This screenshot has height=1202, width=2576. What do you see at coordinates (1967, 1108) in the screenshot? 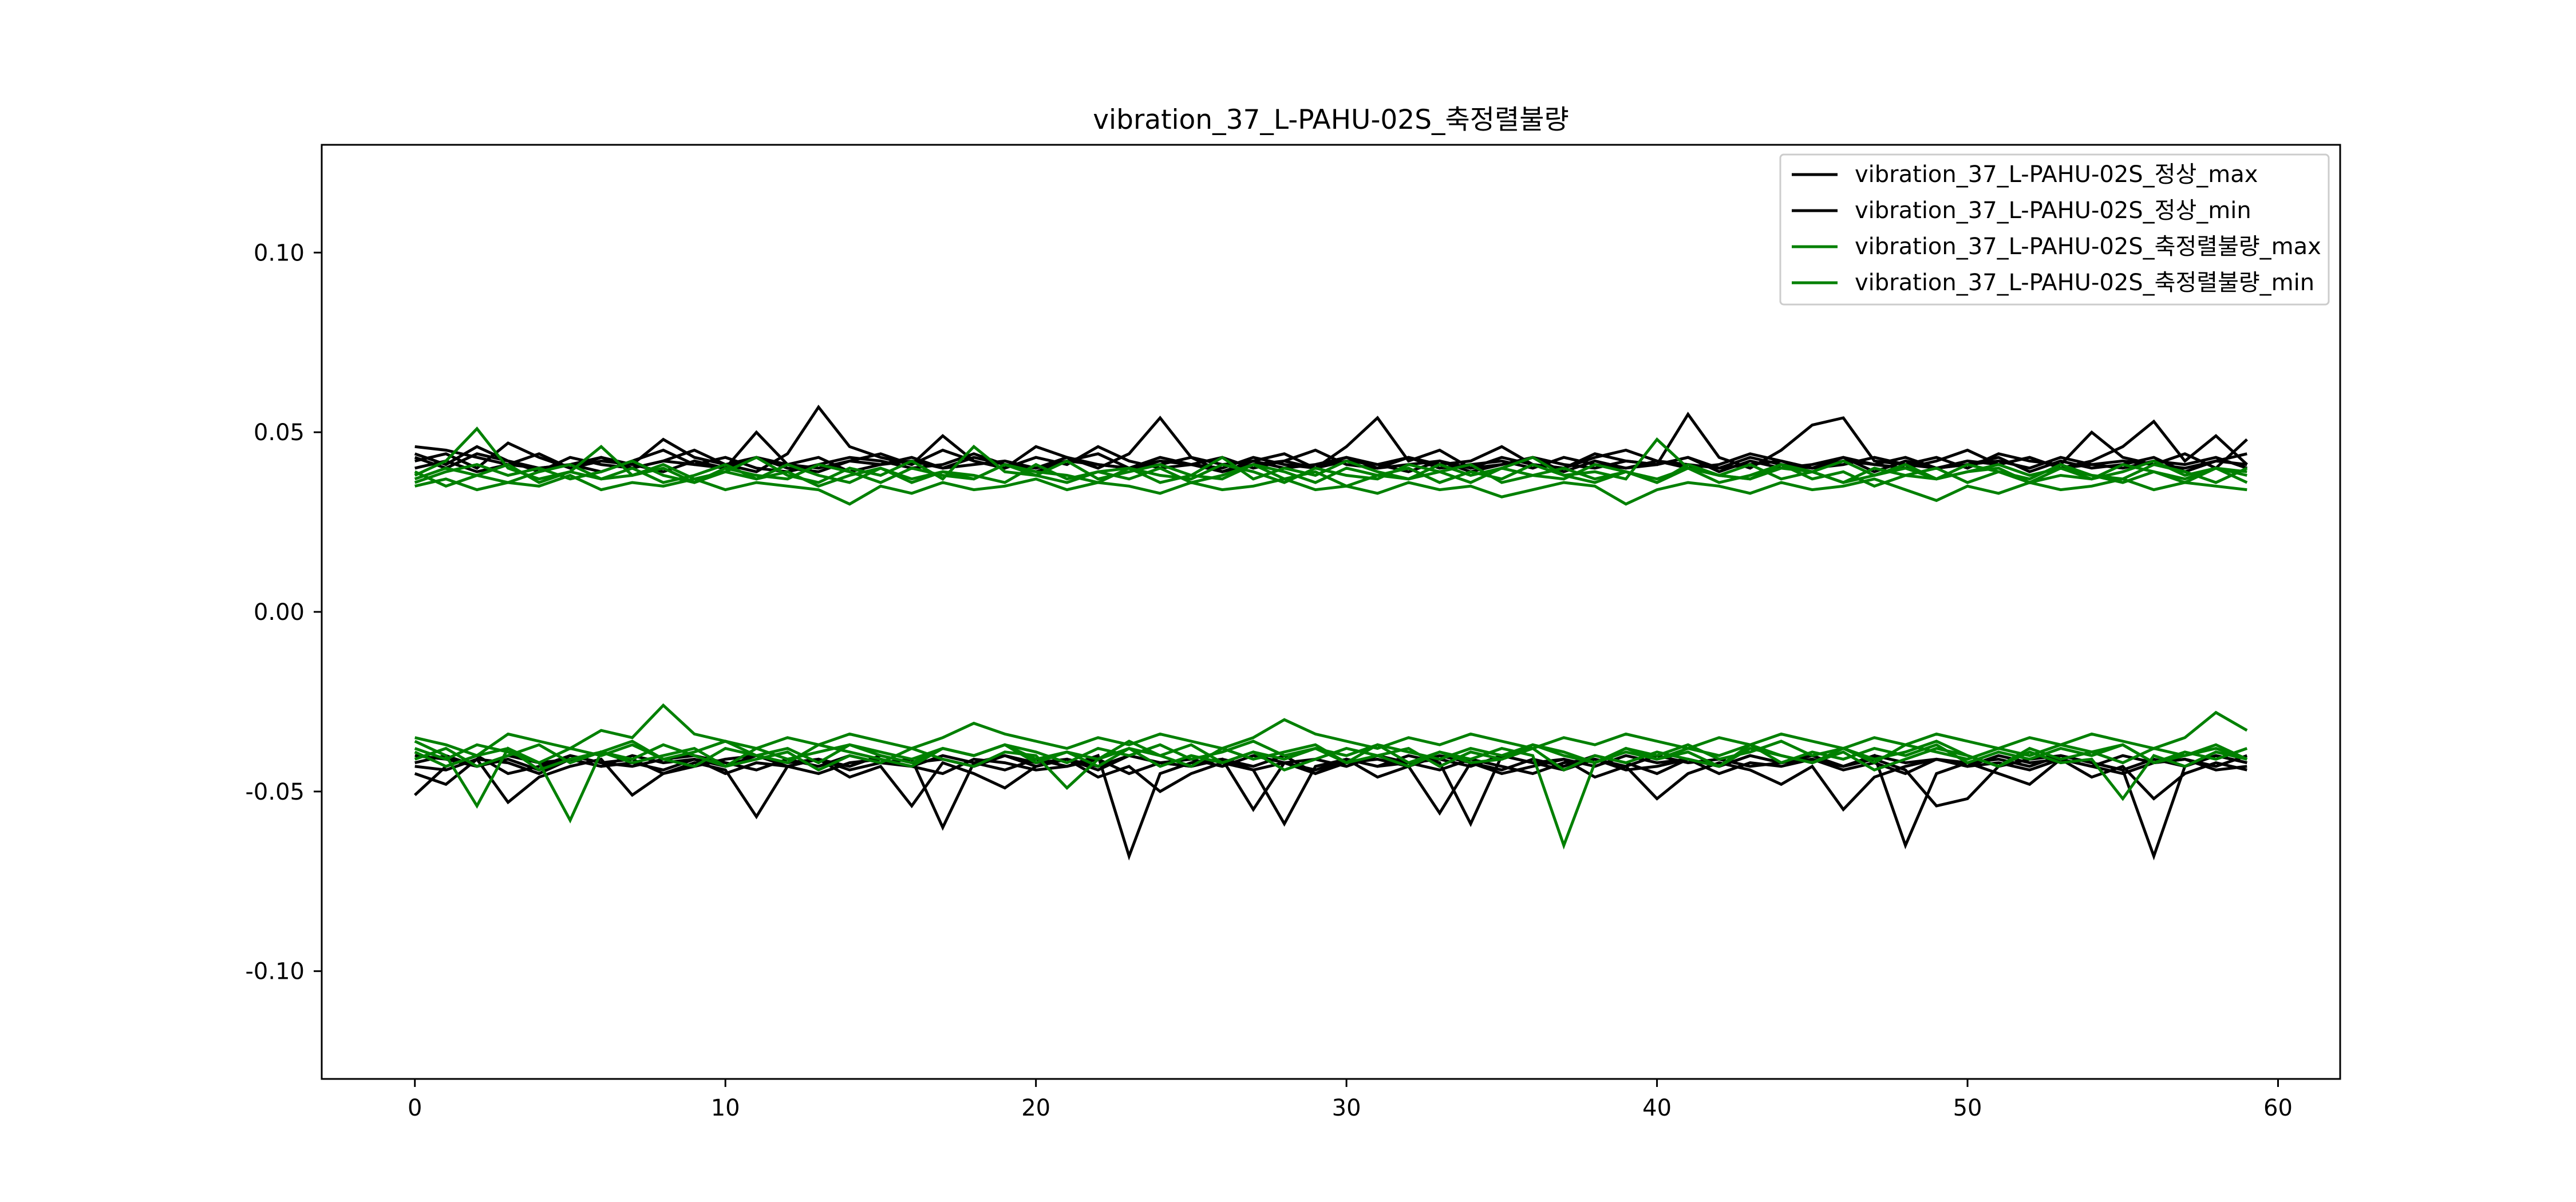
I see `x-tick-label: 50` at bounding box center [1967, 1108].